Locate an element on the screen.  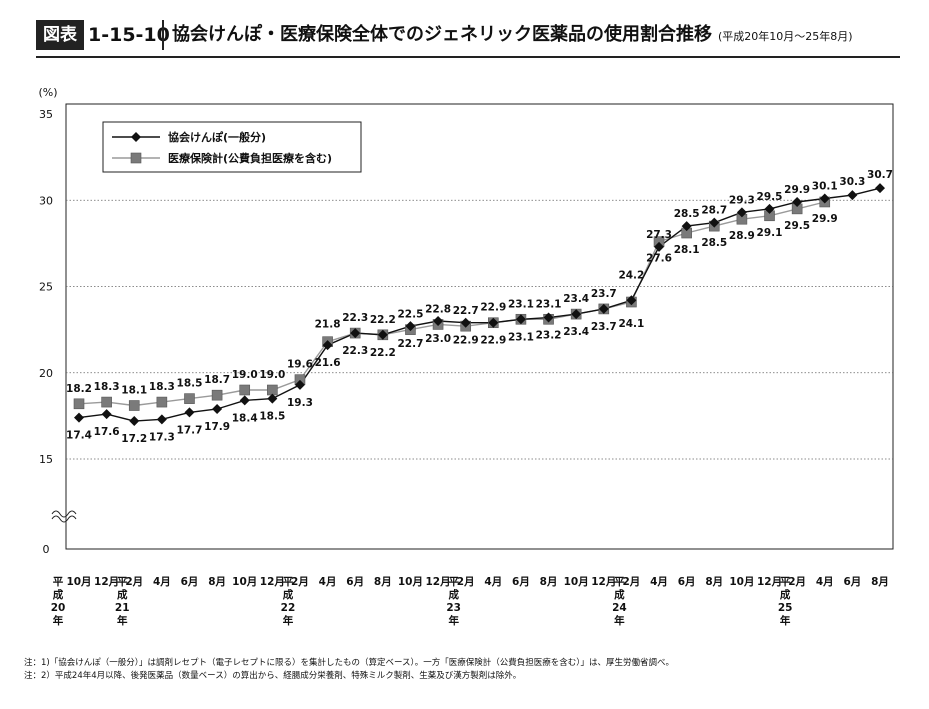
data-label-kyoukai-kenpo: 28.5 is located at coordinates (687, 214).